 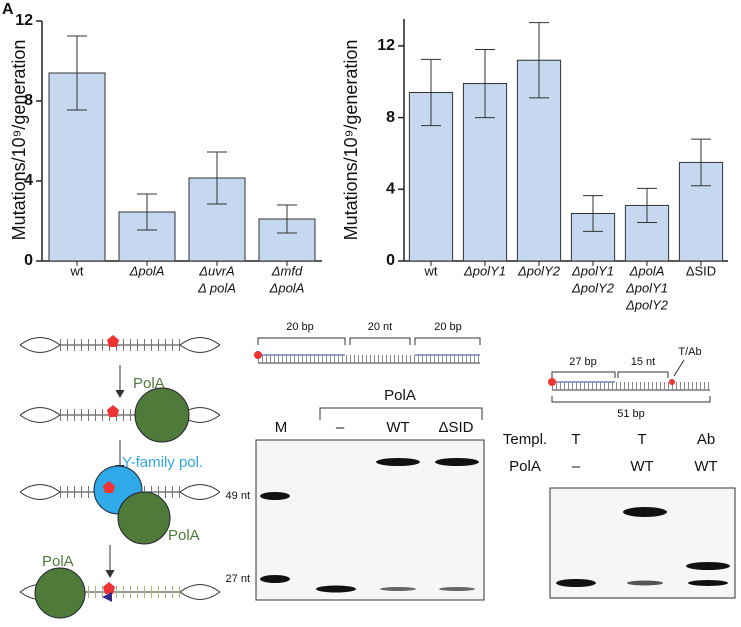 I want to click on x-tick-label: Δ polA, so click(x=216, y=287).